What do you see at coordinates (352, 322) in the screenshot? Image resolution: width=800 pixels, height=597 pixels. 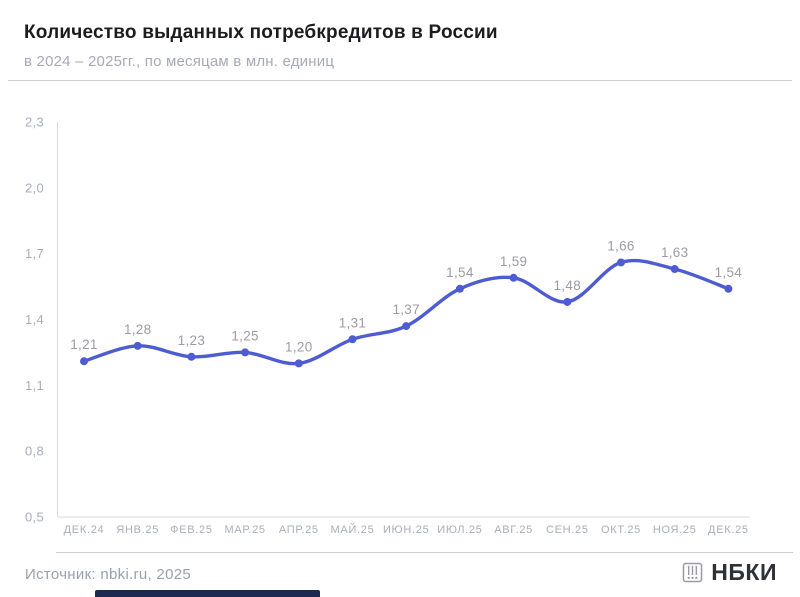 I see `data-point-label: 1,31` at bounding box center [352, 322].